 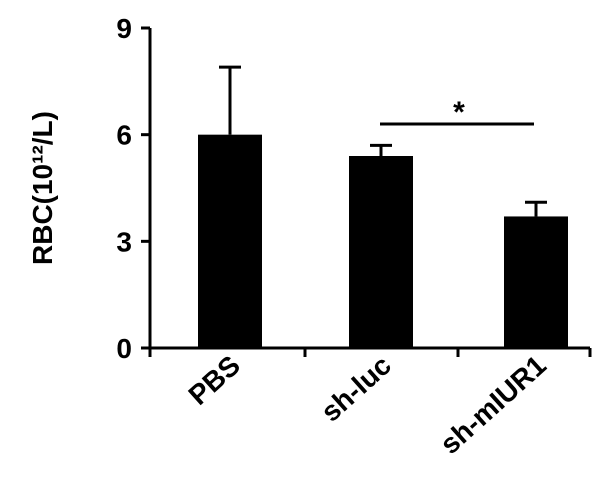 What do you see at coordinates (493, 404) in the screenshot?
I see `category-label: sh-mIUR1` at bounding box center [493, 404].